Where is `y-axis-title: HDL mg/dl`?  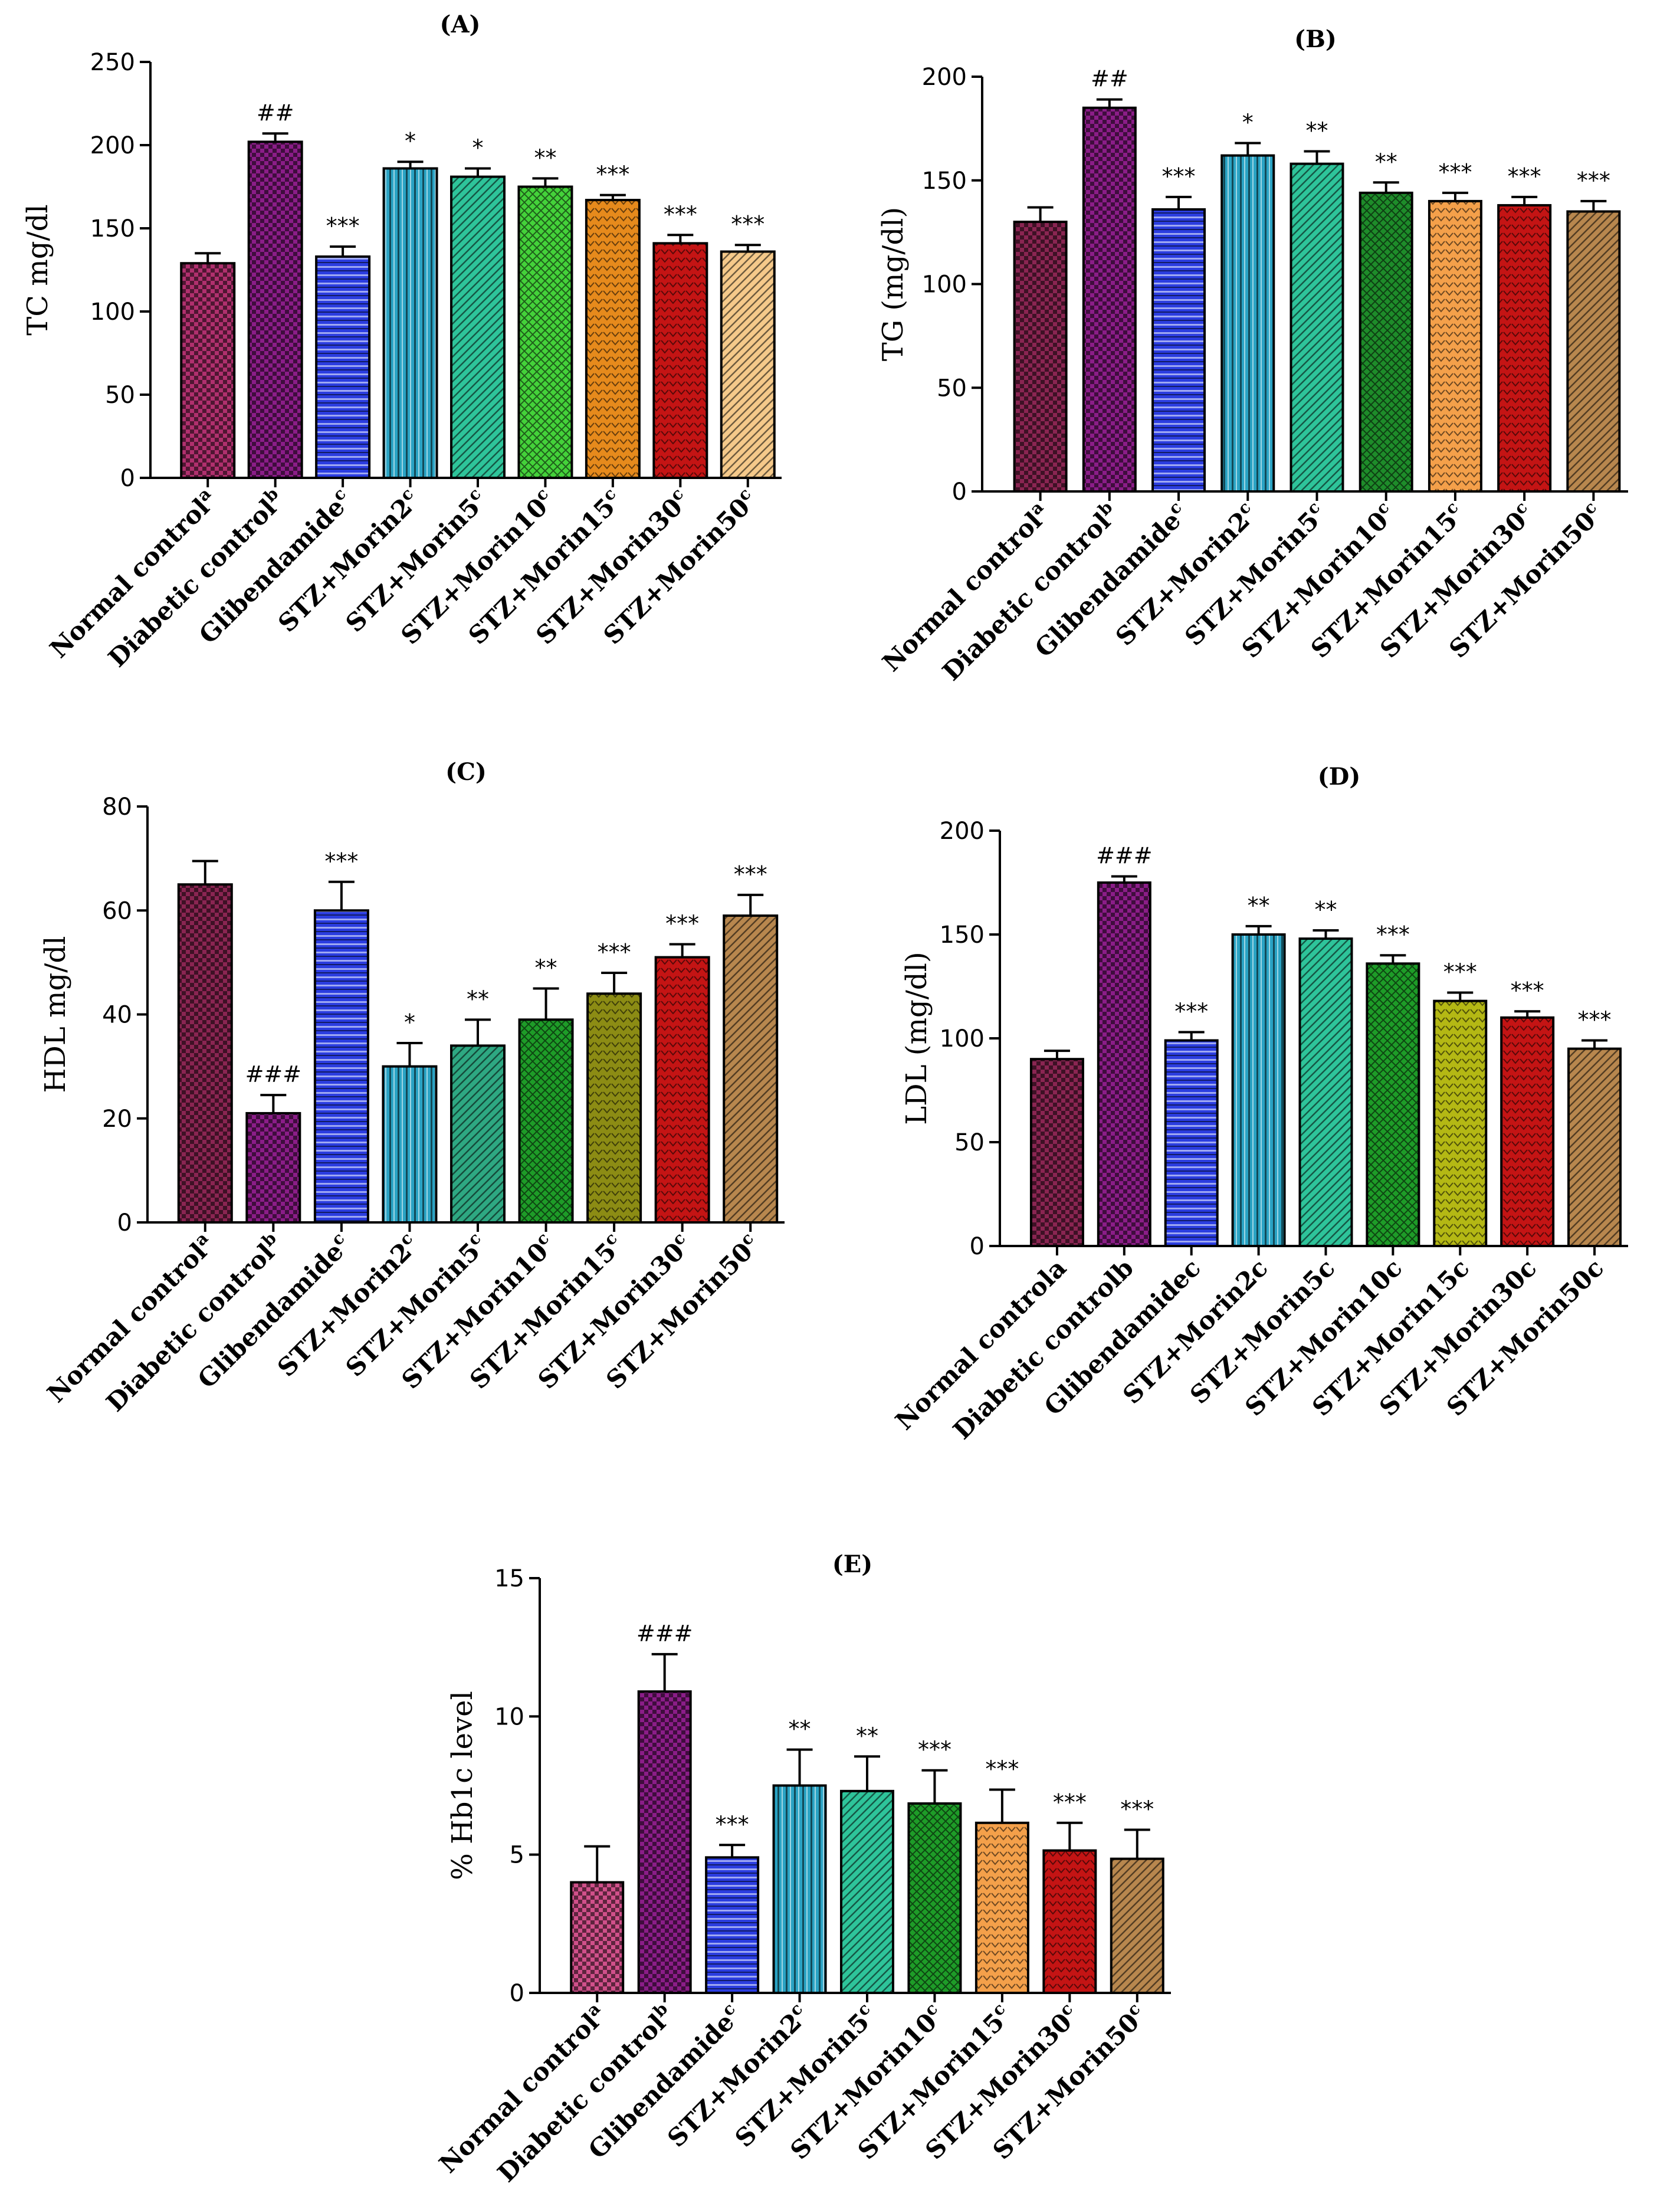
y-axis-title: HDL mg/dl is located at coordinates (55, 1014).